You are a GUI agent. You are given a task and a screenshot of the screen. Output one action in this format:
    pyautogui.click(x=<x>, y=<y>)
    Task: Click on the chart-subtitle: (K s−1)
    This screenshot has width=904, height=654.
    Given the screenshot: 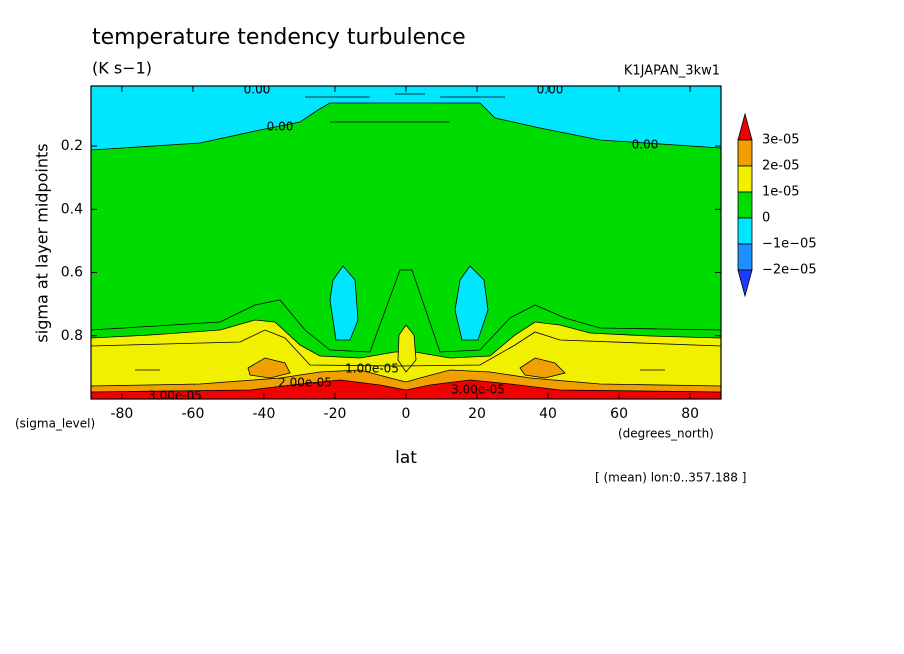 What is the action you would take?
    pyautogui.click(x=122, y=68)
    